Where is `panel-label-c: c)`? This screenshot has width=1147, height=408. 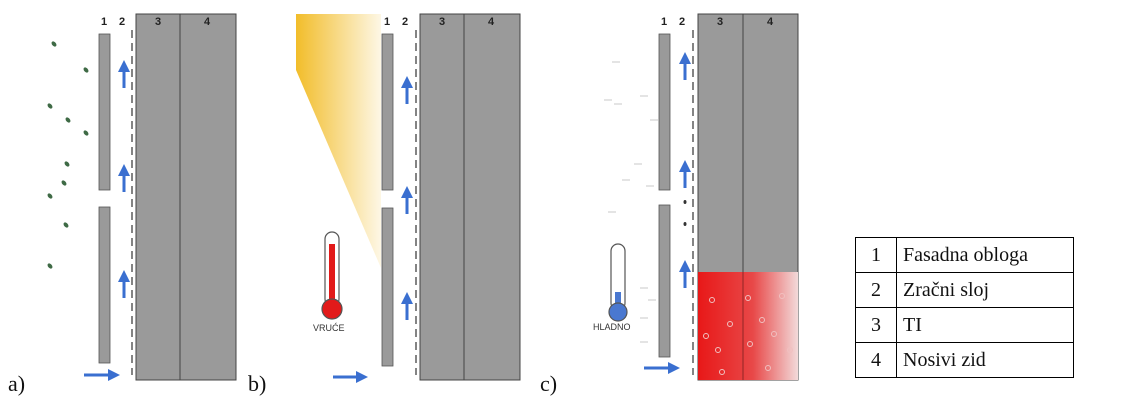 panel-label-c: c) is located at coordinates (548, 383).